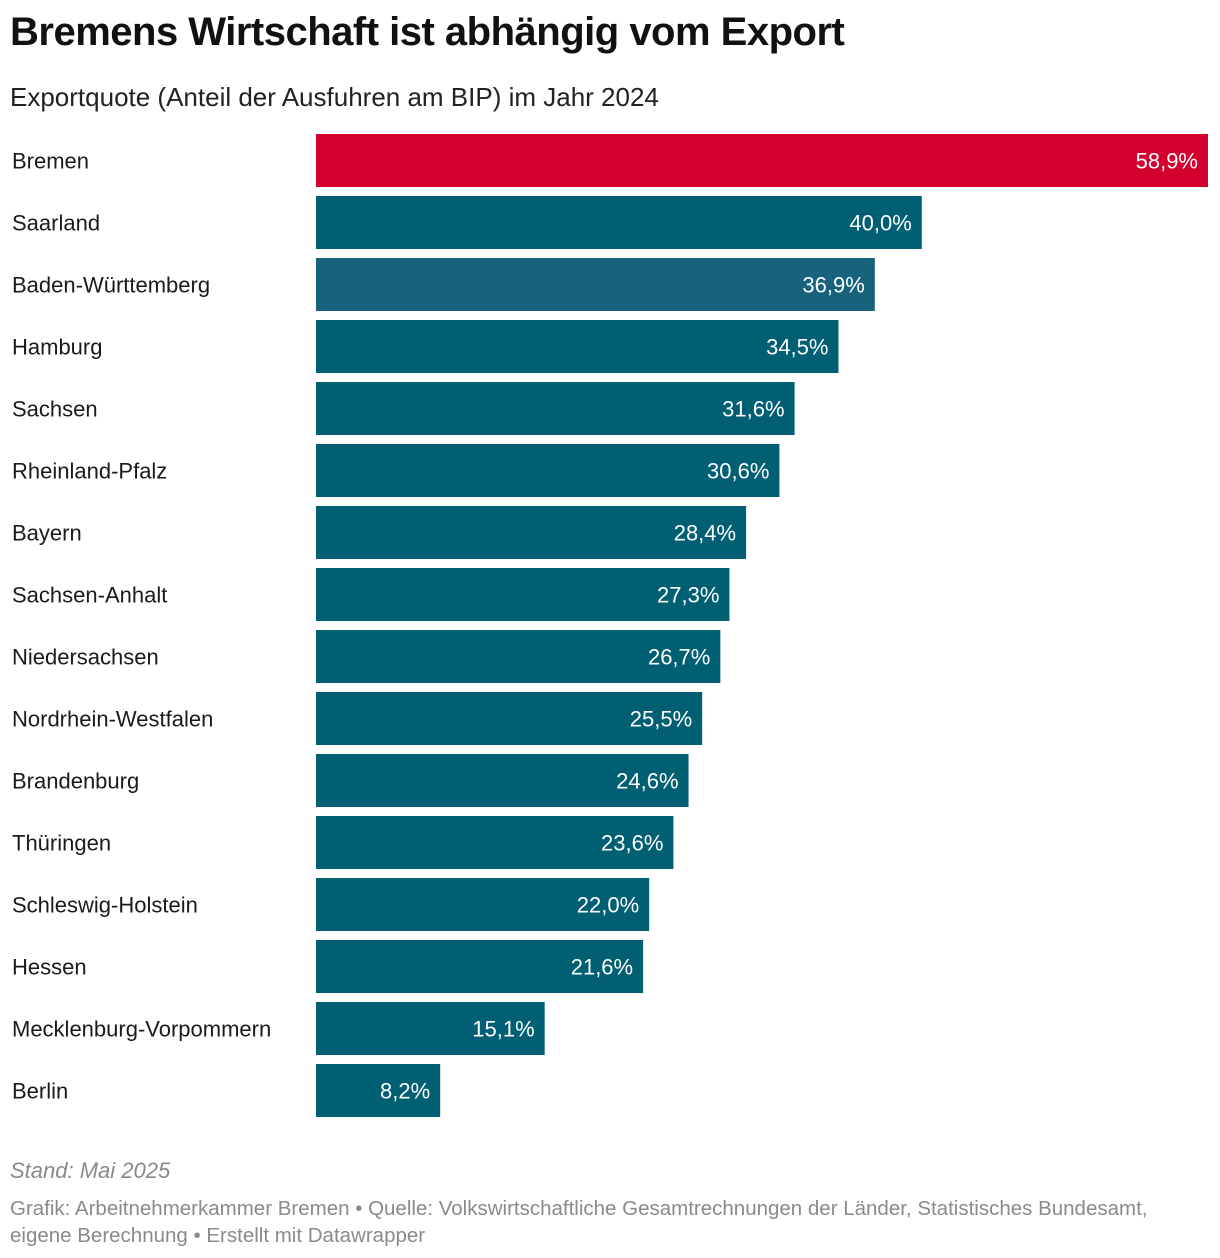 The image size is (1220, 1258). I want to click on value-label-mecklenburg-vorpommern: 15,1%, so click(503, 1029).